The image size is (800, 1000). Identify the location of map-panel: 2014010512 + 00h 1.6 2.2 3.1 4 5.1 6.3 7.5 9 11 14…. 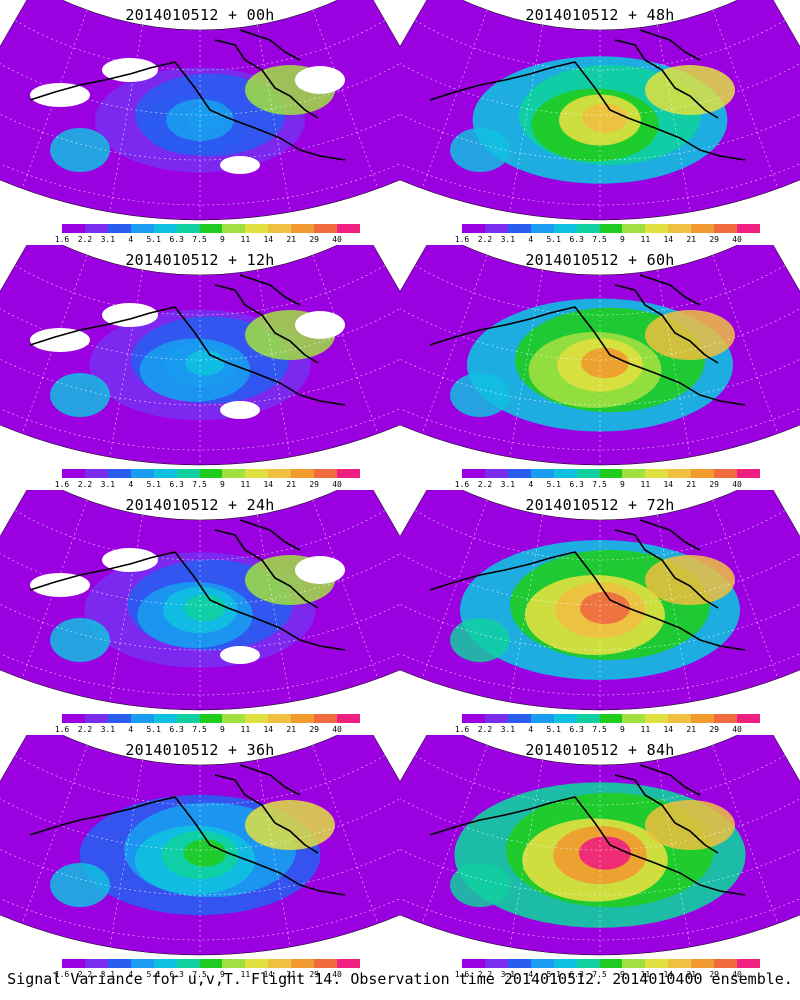
(200, 122).